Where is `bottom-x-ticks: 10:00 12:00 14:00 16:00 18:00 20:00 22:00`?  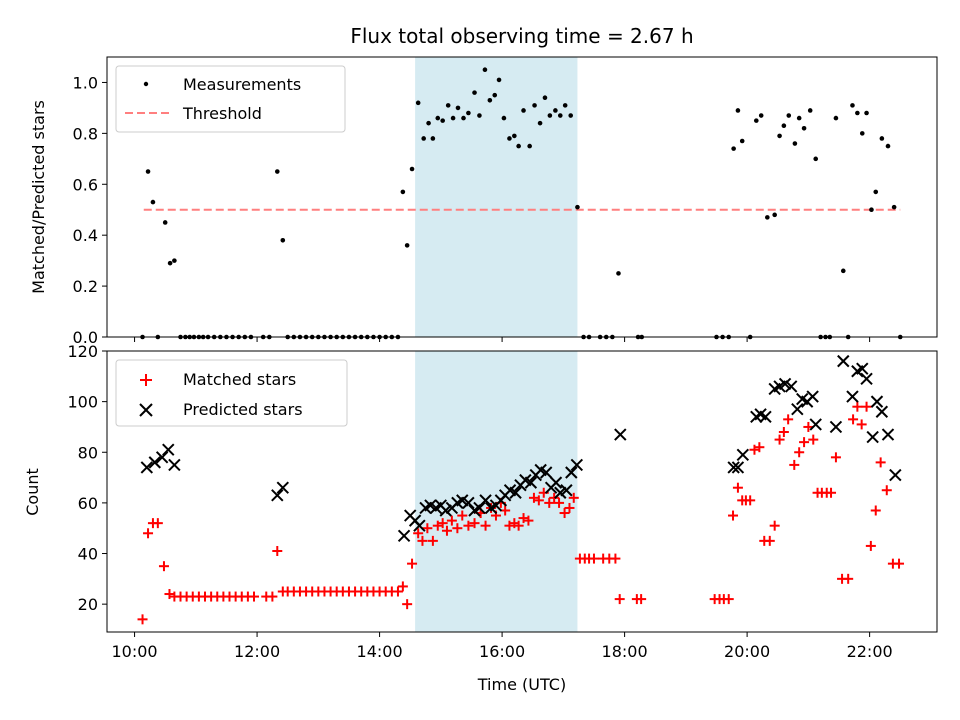 bottom-x-ticks: 10:00 12:00 14:00 16:00 18:00 20:00 22:00 is located at coordinates (502, 646).